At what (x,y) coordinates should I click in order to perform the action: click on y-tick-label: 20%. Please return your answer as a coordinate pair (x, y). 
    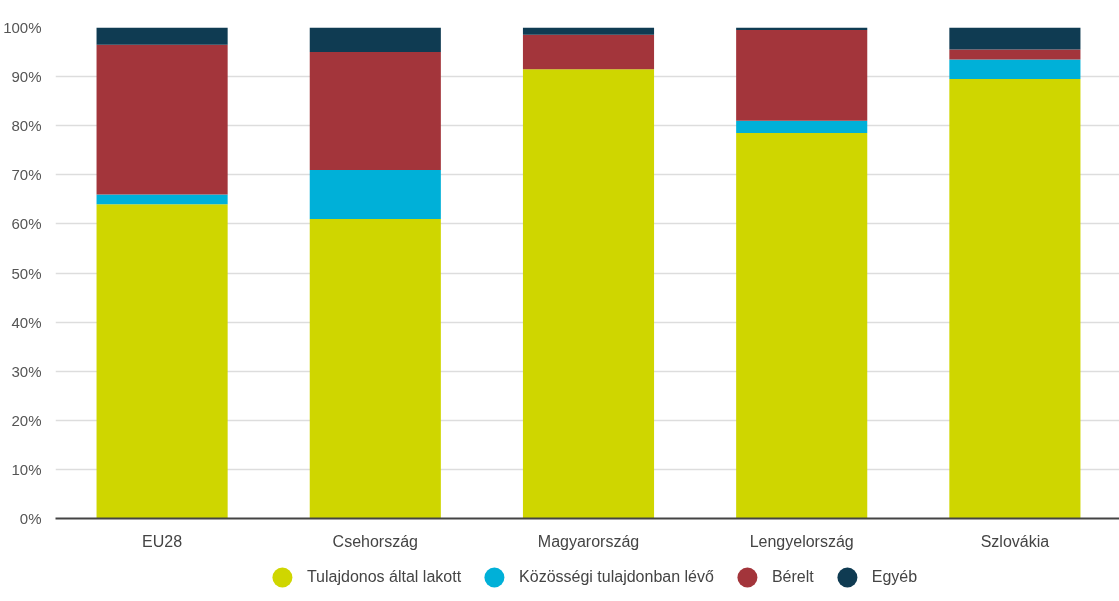
    Looking at the image, I should click on (26, 420).